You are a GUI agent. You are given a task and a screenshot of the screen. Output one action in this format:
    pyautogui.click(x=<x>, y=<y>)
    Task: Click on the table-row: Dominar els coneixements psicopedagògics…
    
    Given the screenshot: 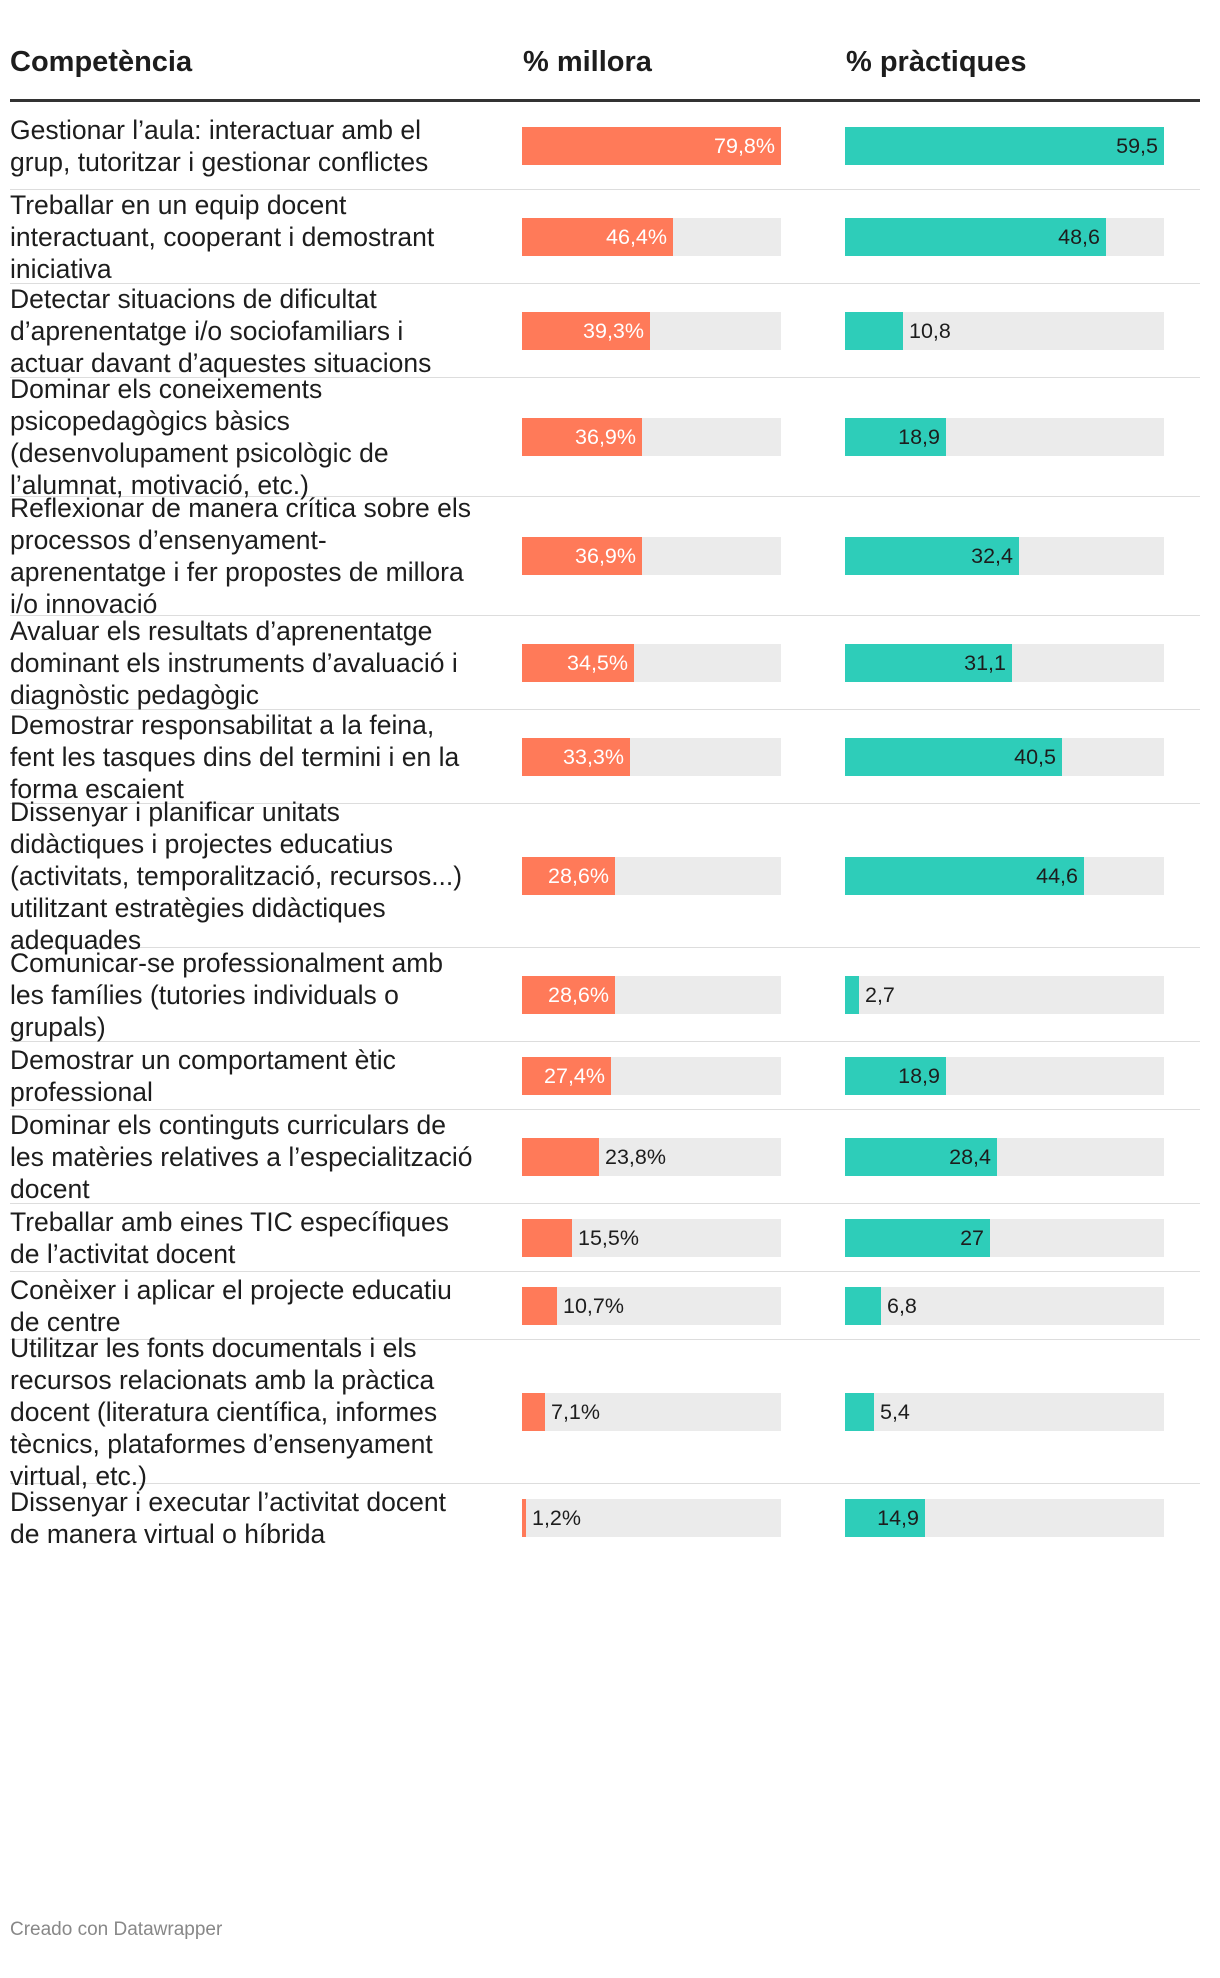 What is the action you would take?
    pyautogui.click(x=605, y=437)
    